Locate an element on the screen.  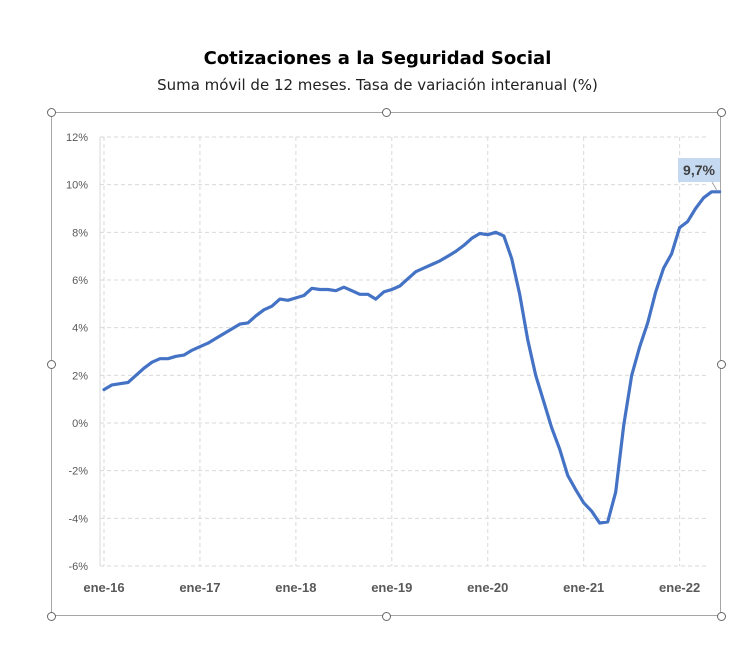
x-tick-label: ene-19 is located at coordinates (391, 587).